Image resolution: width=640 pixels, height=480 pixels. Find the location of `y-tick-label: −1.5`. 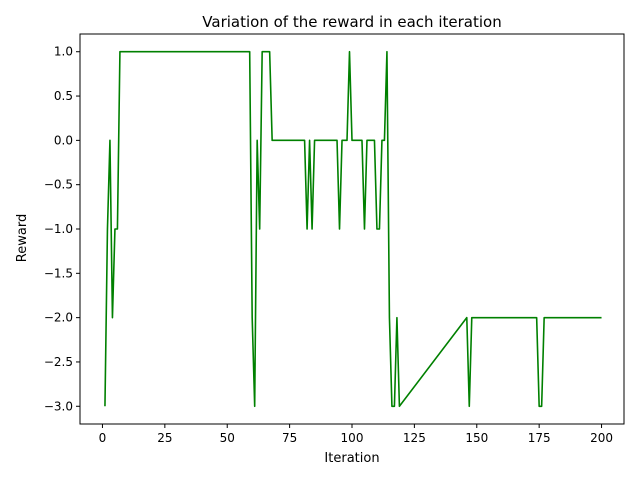

y-tick-label: −1.5 is located at coordinates (58, 273).